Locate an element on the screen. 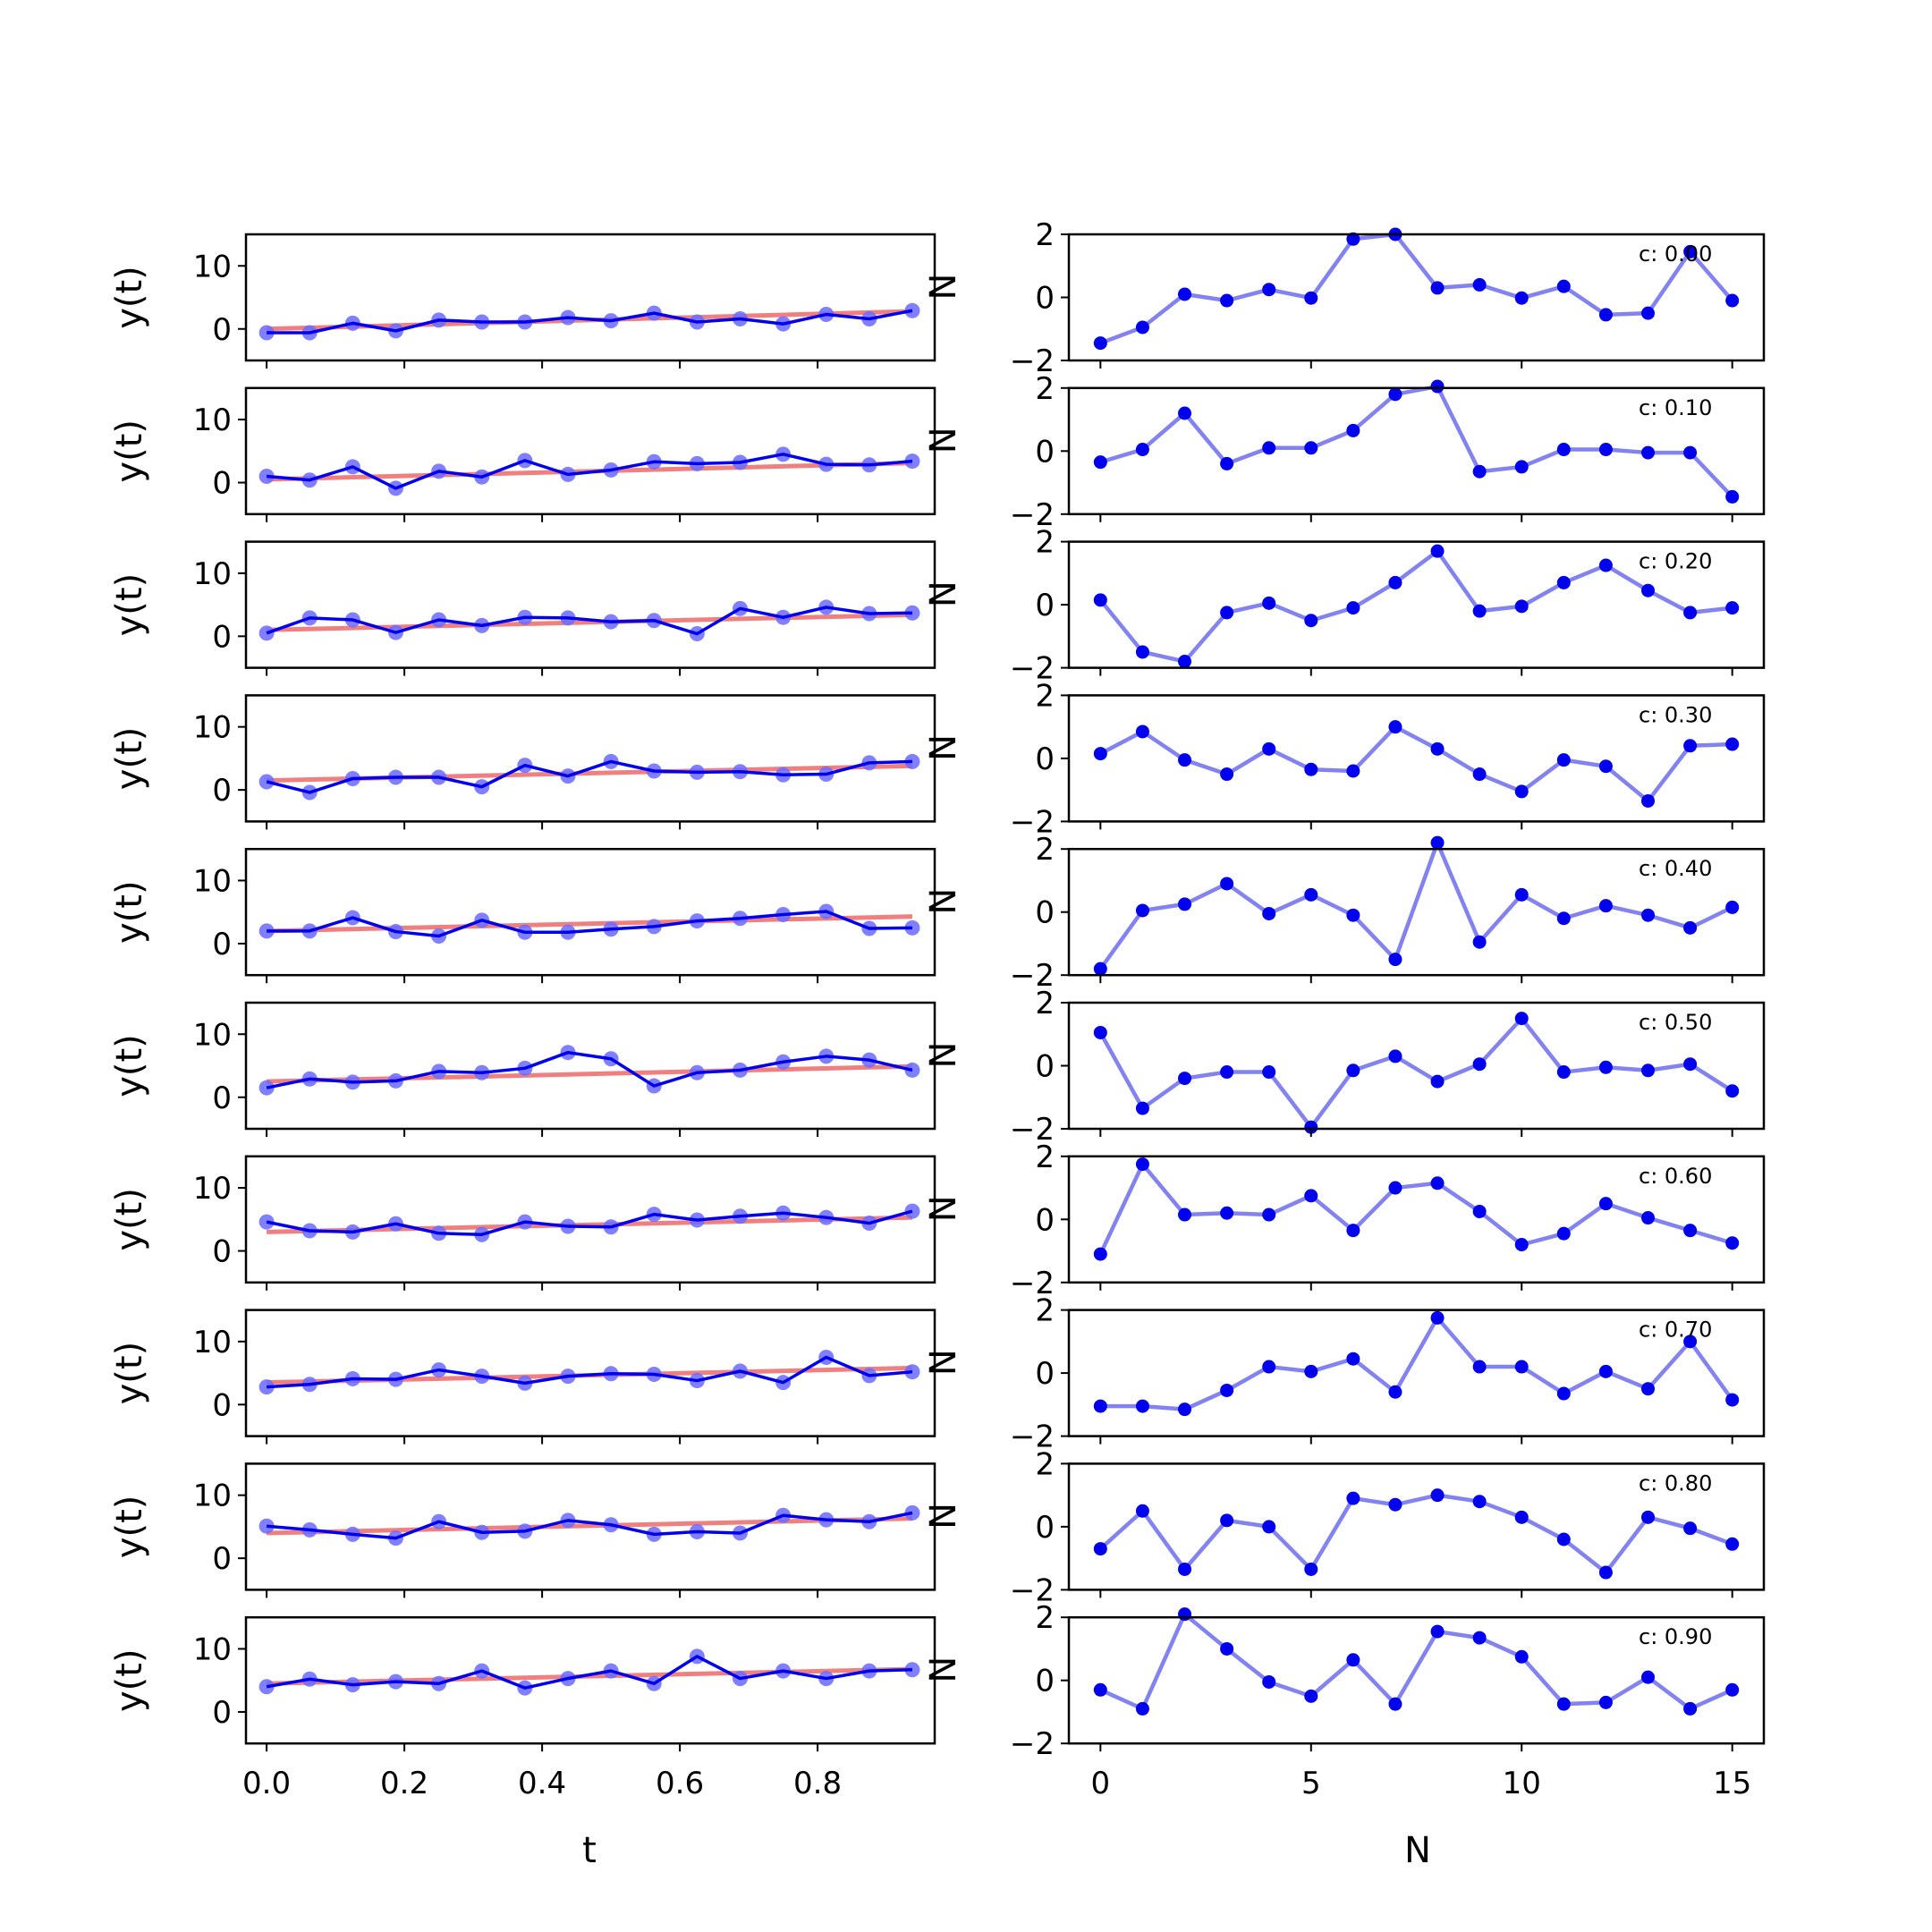  left-panel-row-8: 0 10 y(t) is located at coordinates (522, 1530).